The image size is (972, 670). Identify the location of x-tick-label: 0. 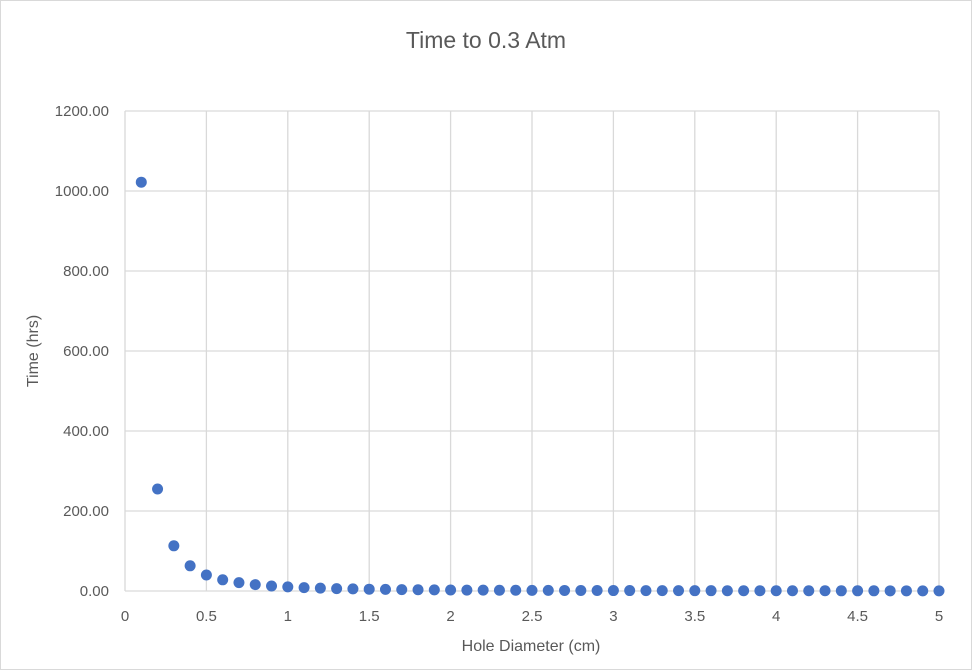
(125, 616).